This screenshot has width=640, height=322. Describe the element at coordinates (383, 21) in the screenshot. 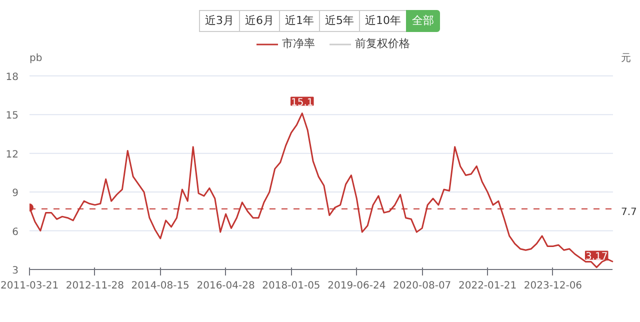

I see `text: 近10年` at that location.